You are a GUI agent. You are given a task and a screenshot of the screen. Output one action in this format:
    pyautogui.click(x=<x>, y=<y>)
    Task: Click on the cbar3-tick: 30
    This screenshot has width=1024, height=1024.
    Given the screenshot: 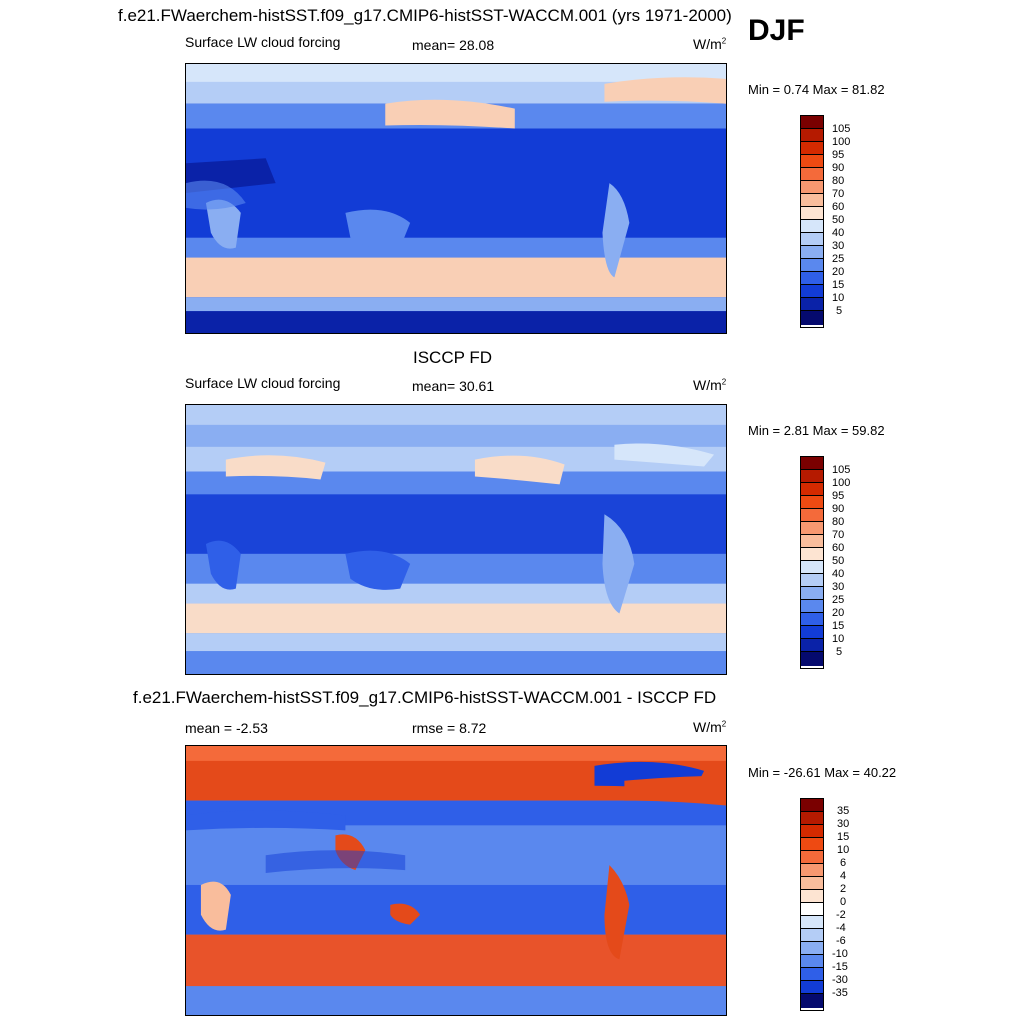 What is the action you would take?
    pyautogui.click(x=843, y=824)
    